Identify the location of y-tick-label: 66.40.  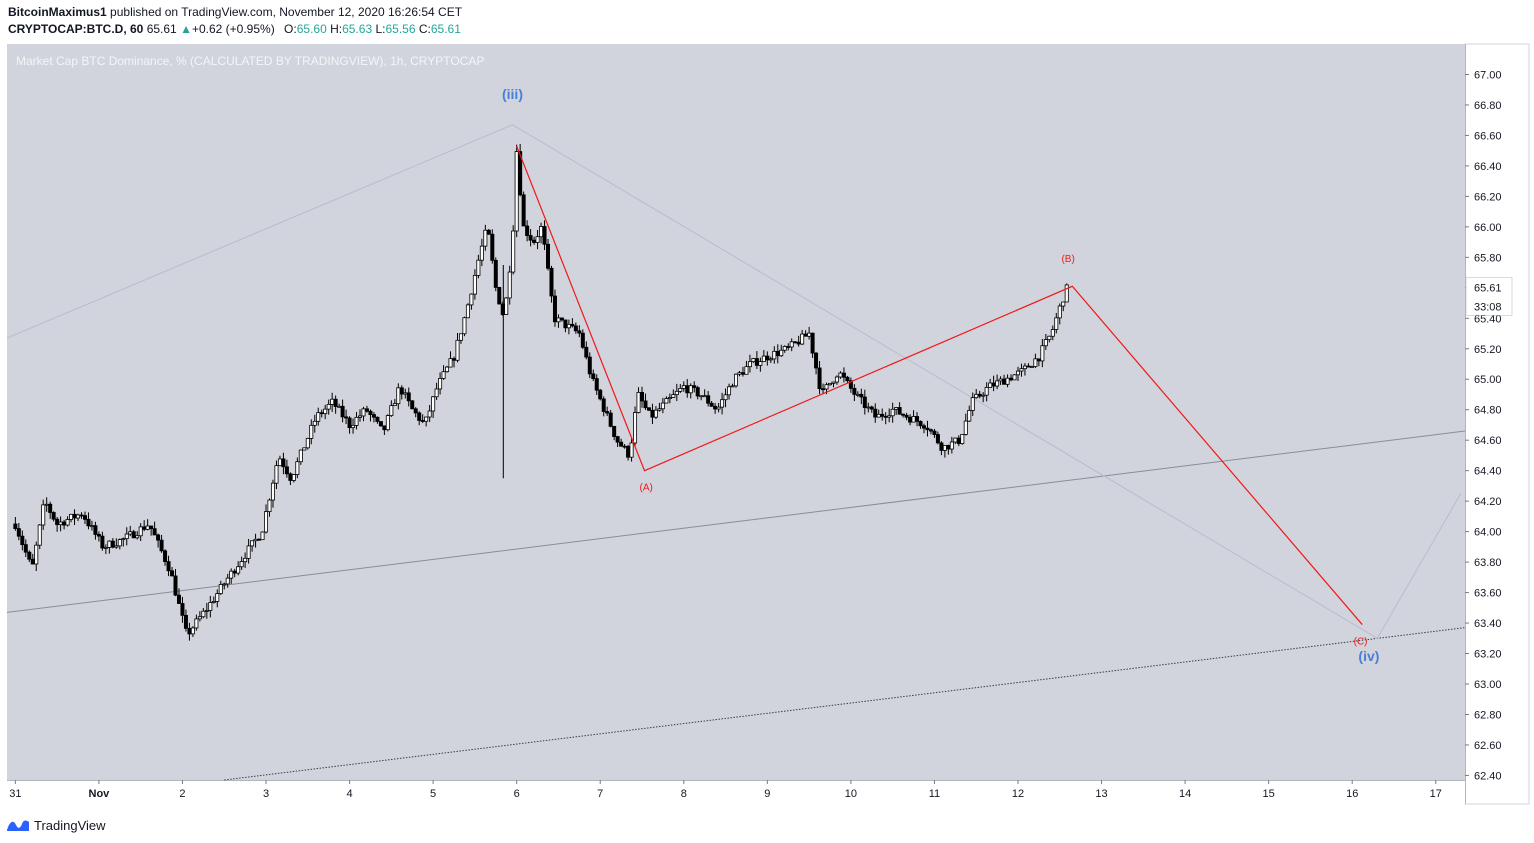
(1488, 167).